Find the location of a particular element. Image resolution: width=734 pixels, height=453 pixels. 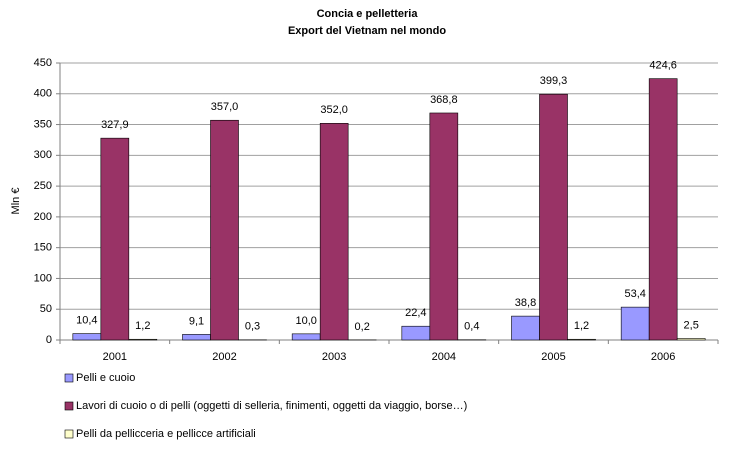

data-label: 424,6 is located at coordinates (663, 66).